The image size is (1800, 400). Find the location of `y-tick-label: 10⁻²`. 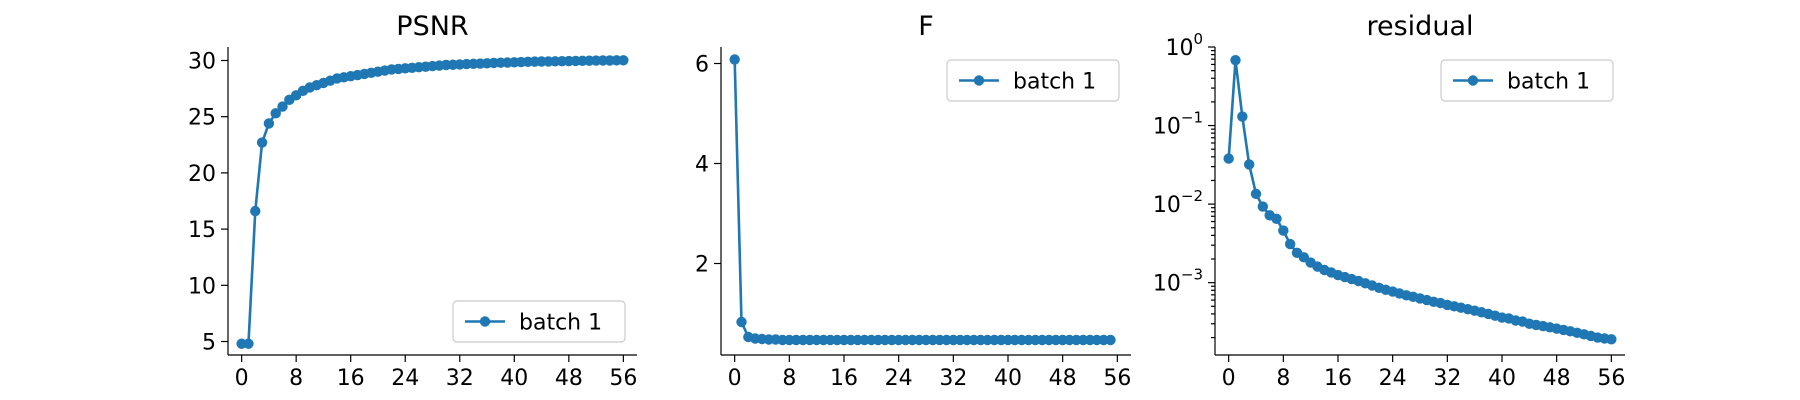

y-tick-label: 10⁻² is located at coordinates (1178, 202).